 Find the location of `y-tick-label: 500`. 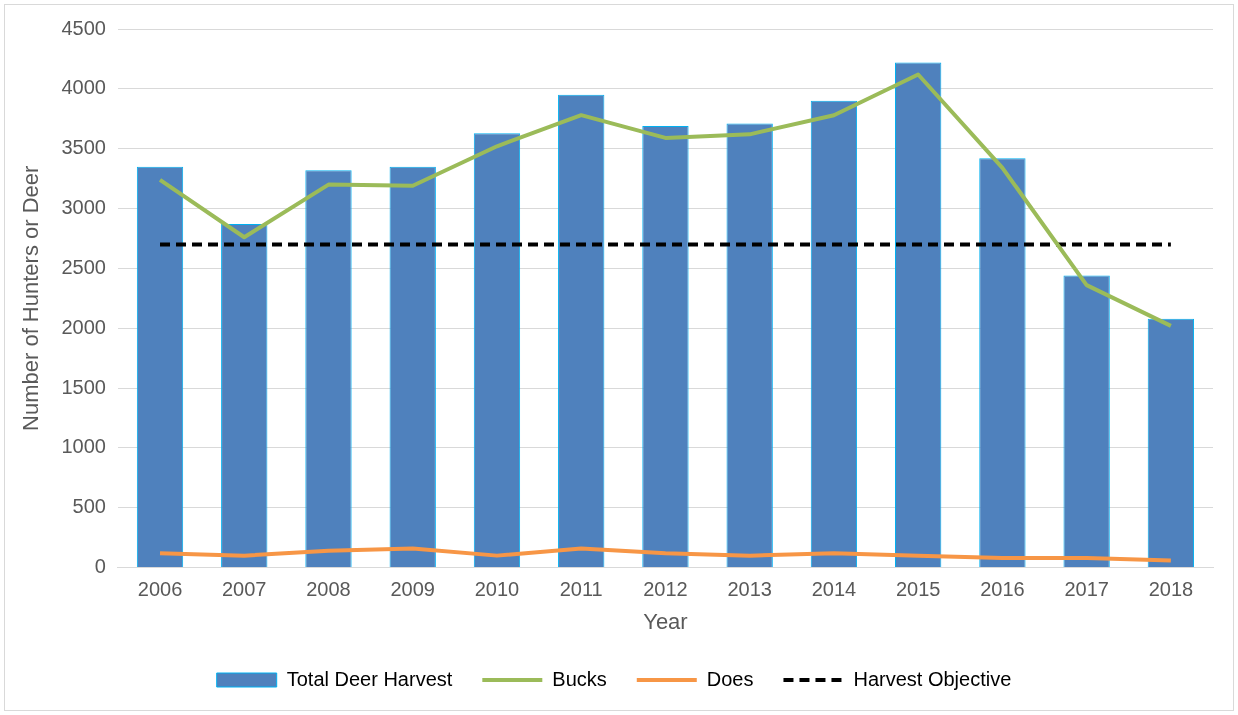

y-tick-label: 500 is located at coordinates (89, 506).